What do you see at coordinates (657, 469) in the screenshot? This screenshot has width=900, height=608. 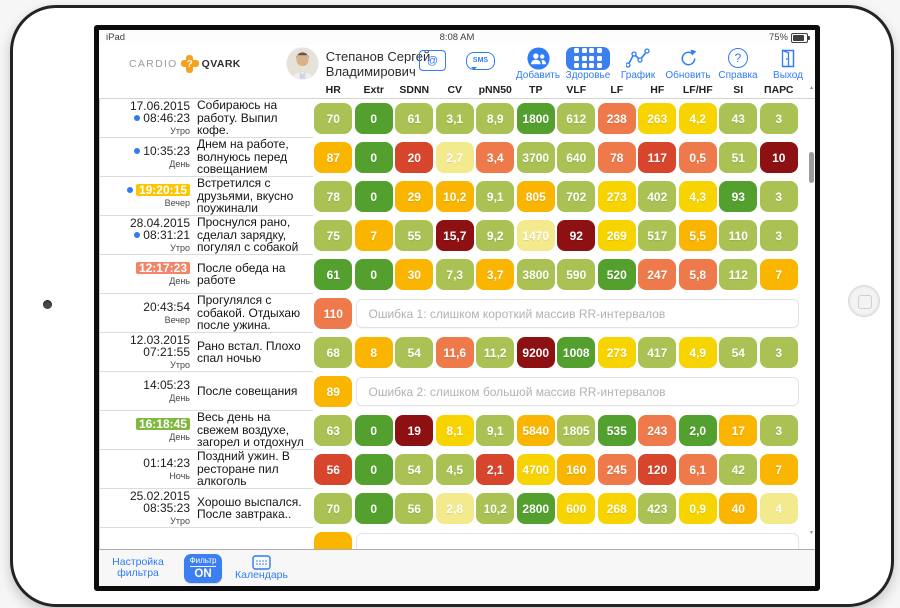 I see `metric-cell: 120` at bounding box center [657, 469].